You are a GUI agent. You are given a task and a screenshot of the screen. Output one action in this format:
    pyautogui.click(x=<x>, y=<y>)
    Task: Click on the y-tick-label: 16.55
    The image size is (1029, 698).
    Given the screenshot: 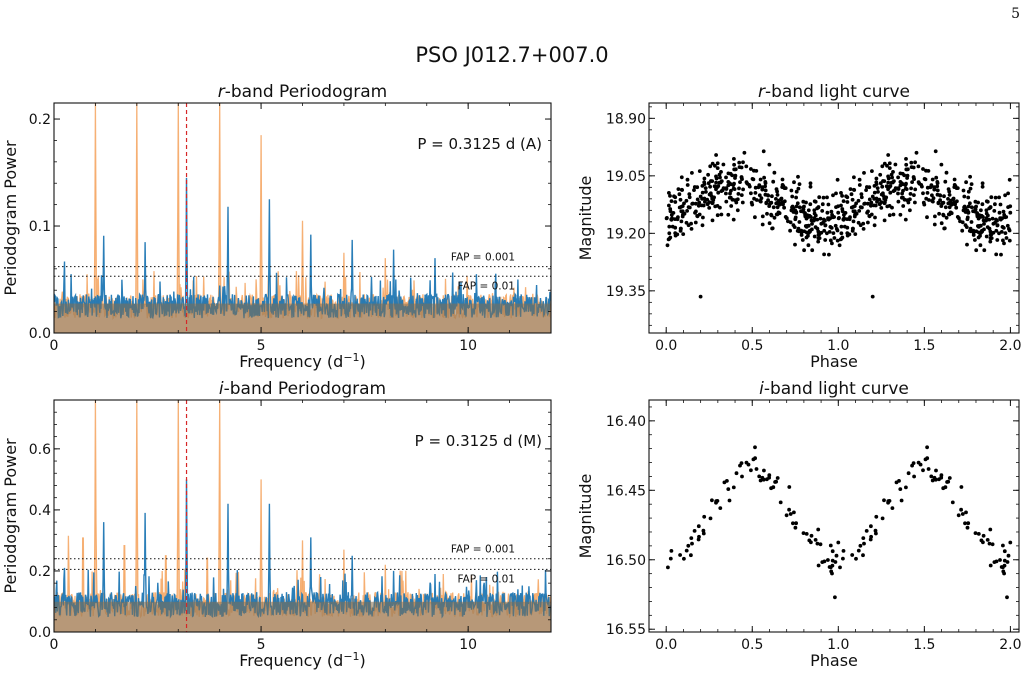 What is the action you would take?
    pyautogui.click(x=626, y=630)
    